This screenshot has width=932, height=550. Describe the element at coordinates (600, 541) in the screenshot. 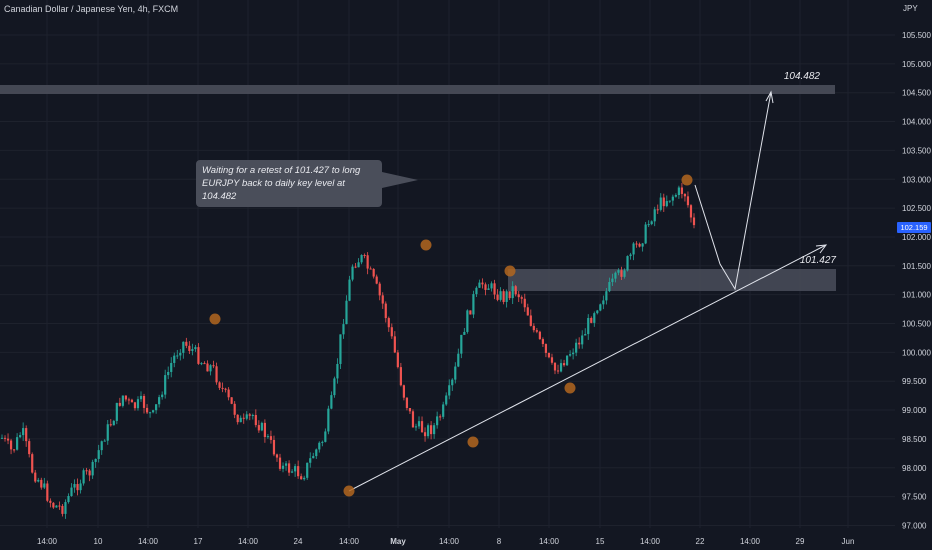

I see `x-tick-label: 15` at that location.